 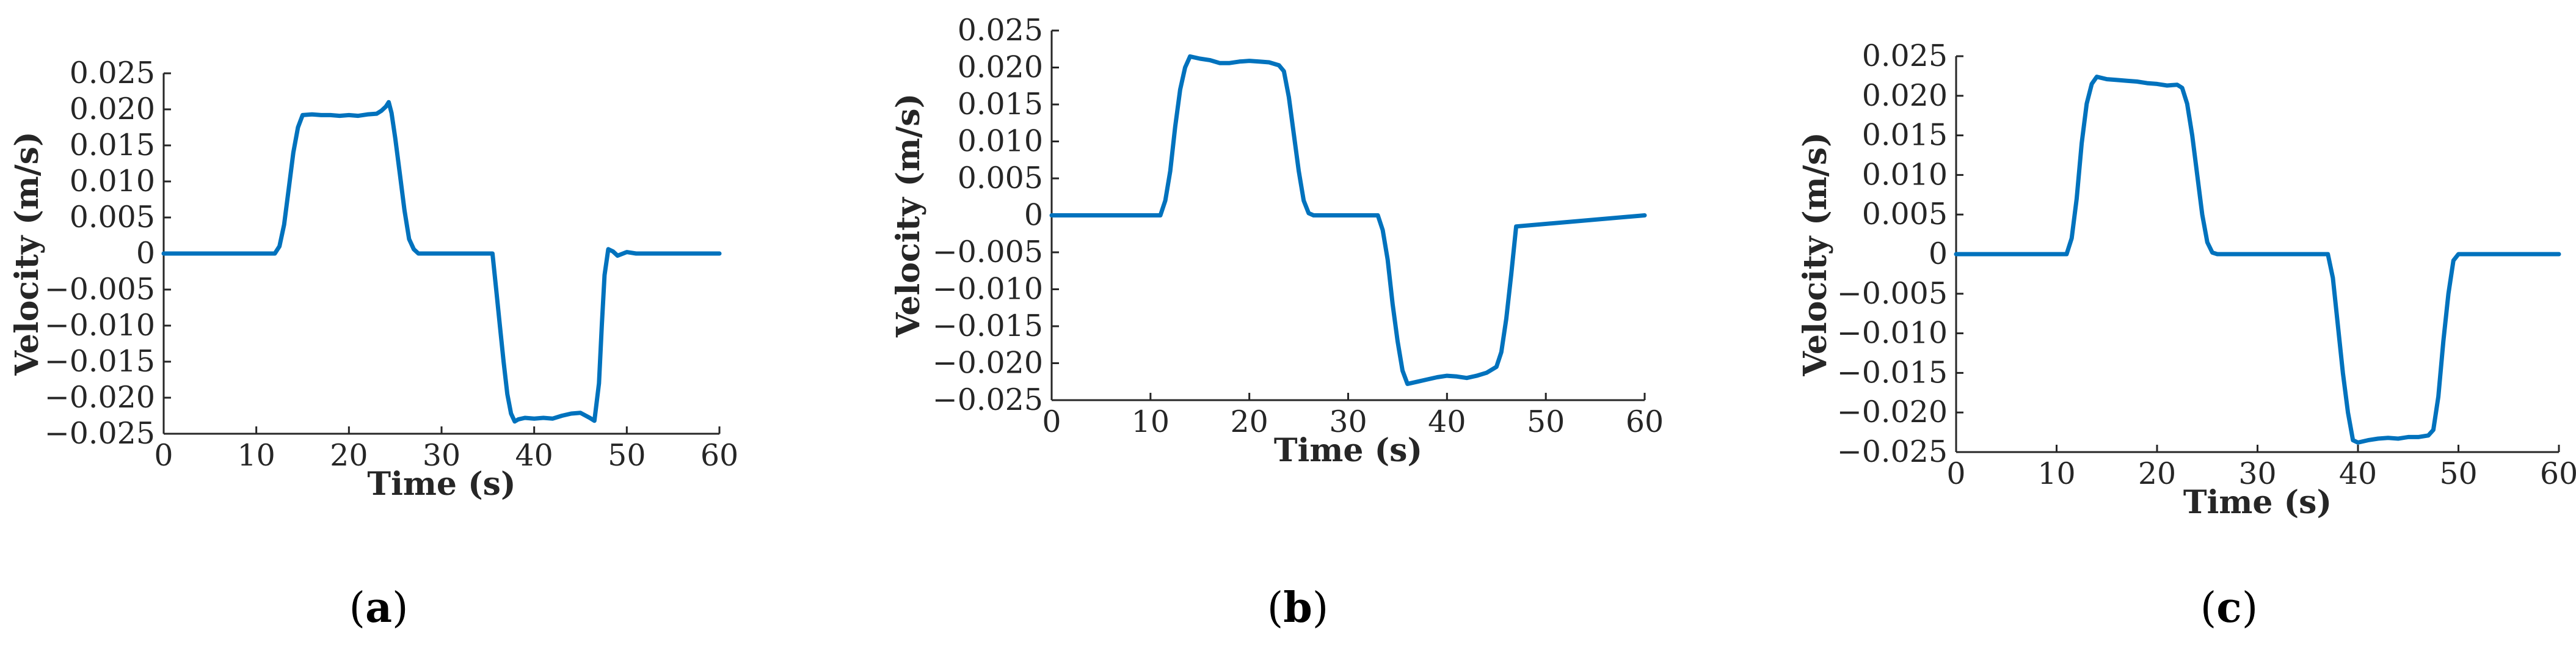 I want to click on panel-caption: (b), so click(x=1298, y=607).